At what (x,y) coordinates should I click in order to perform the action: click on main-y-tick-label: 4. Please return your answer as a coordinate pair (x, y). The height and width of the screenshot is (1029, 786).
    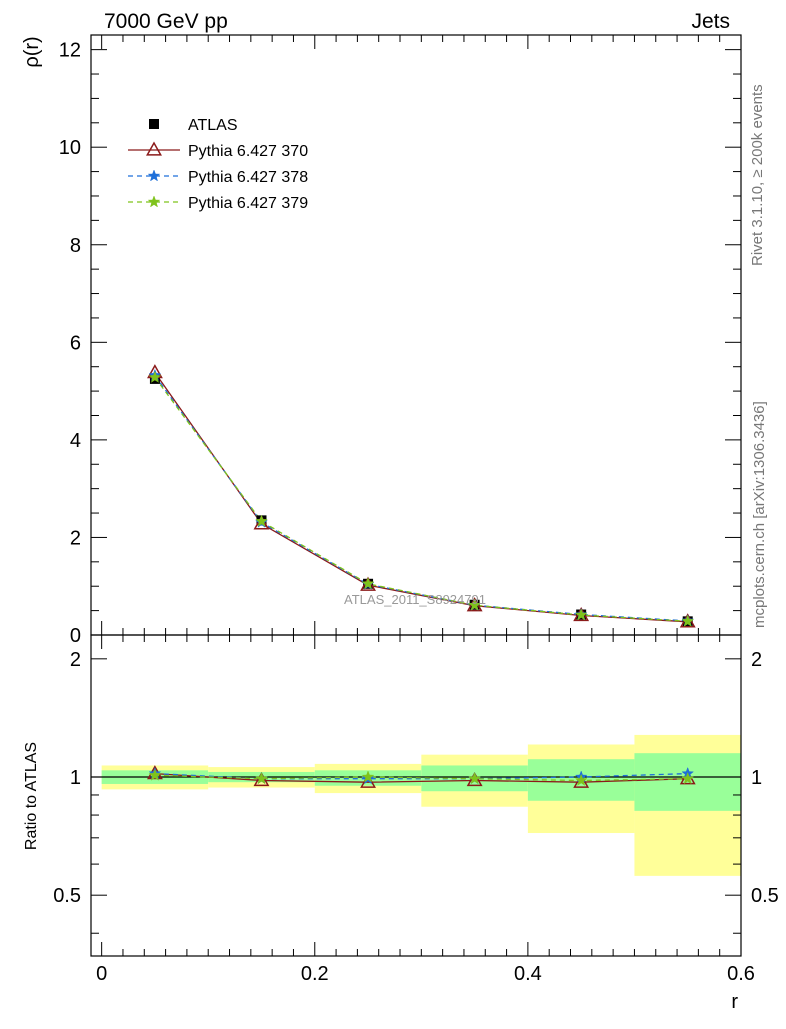
    Looking at the image, I should click on (75, 441).